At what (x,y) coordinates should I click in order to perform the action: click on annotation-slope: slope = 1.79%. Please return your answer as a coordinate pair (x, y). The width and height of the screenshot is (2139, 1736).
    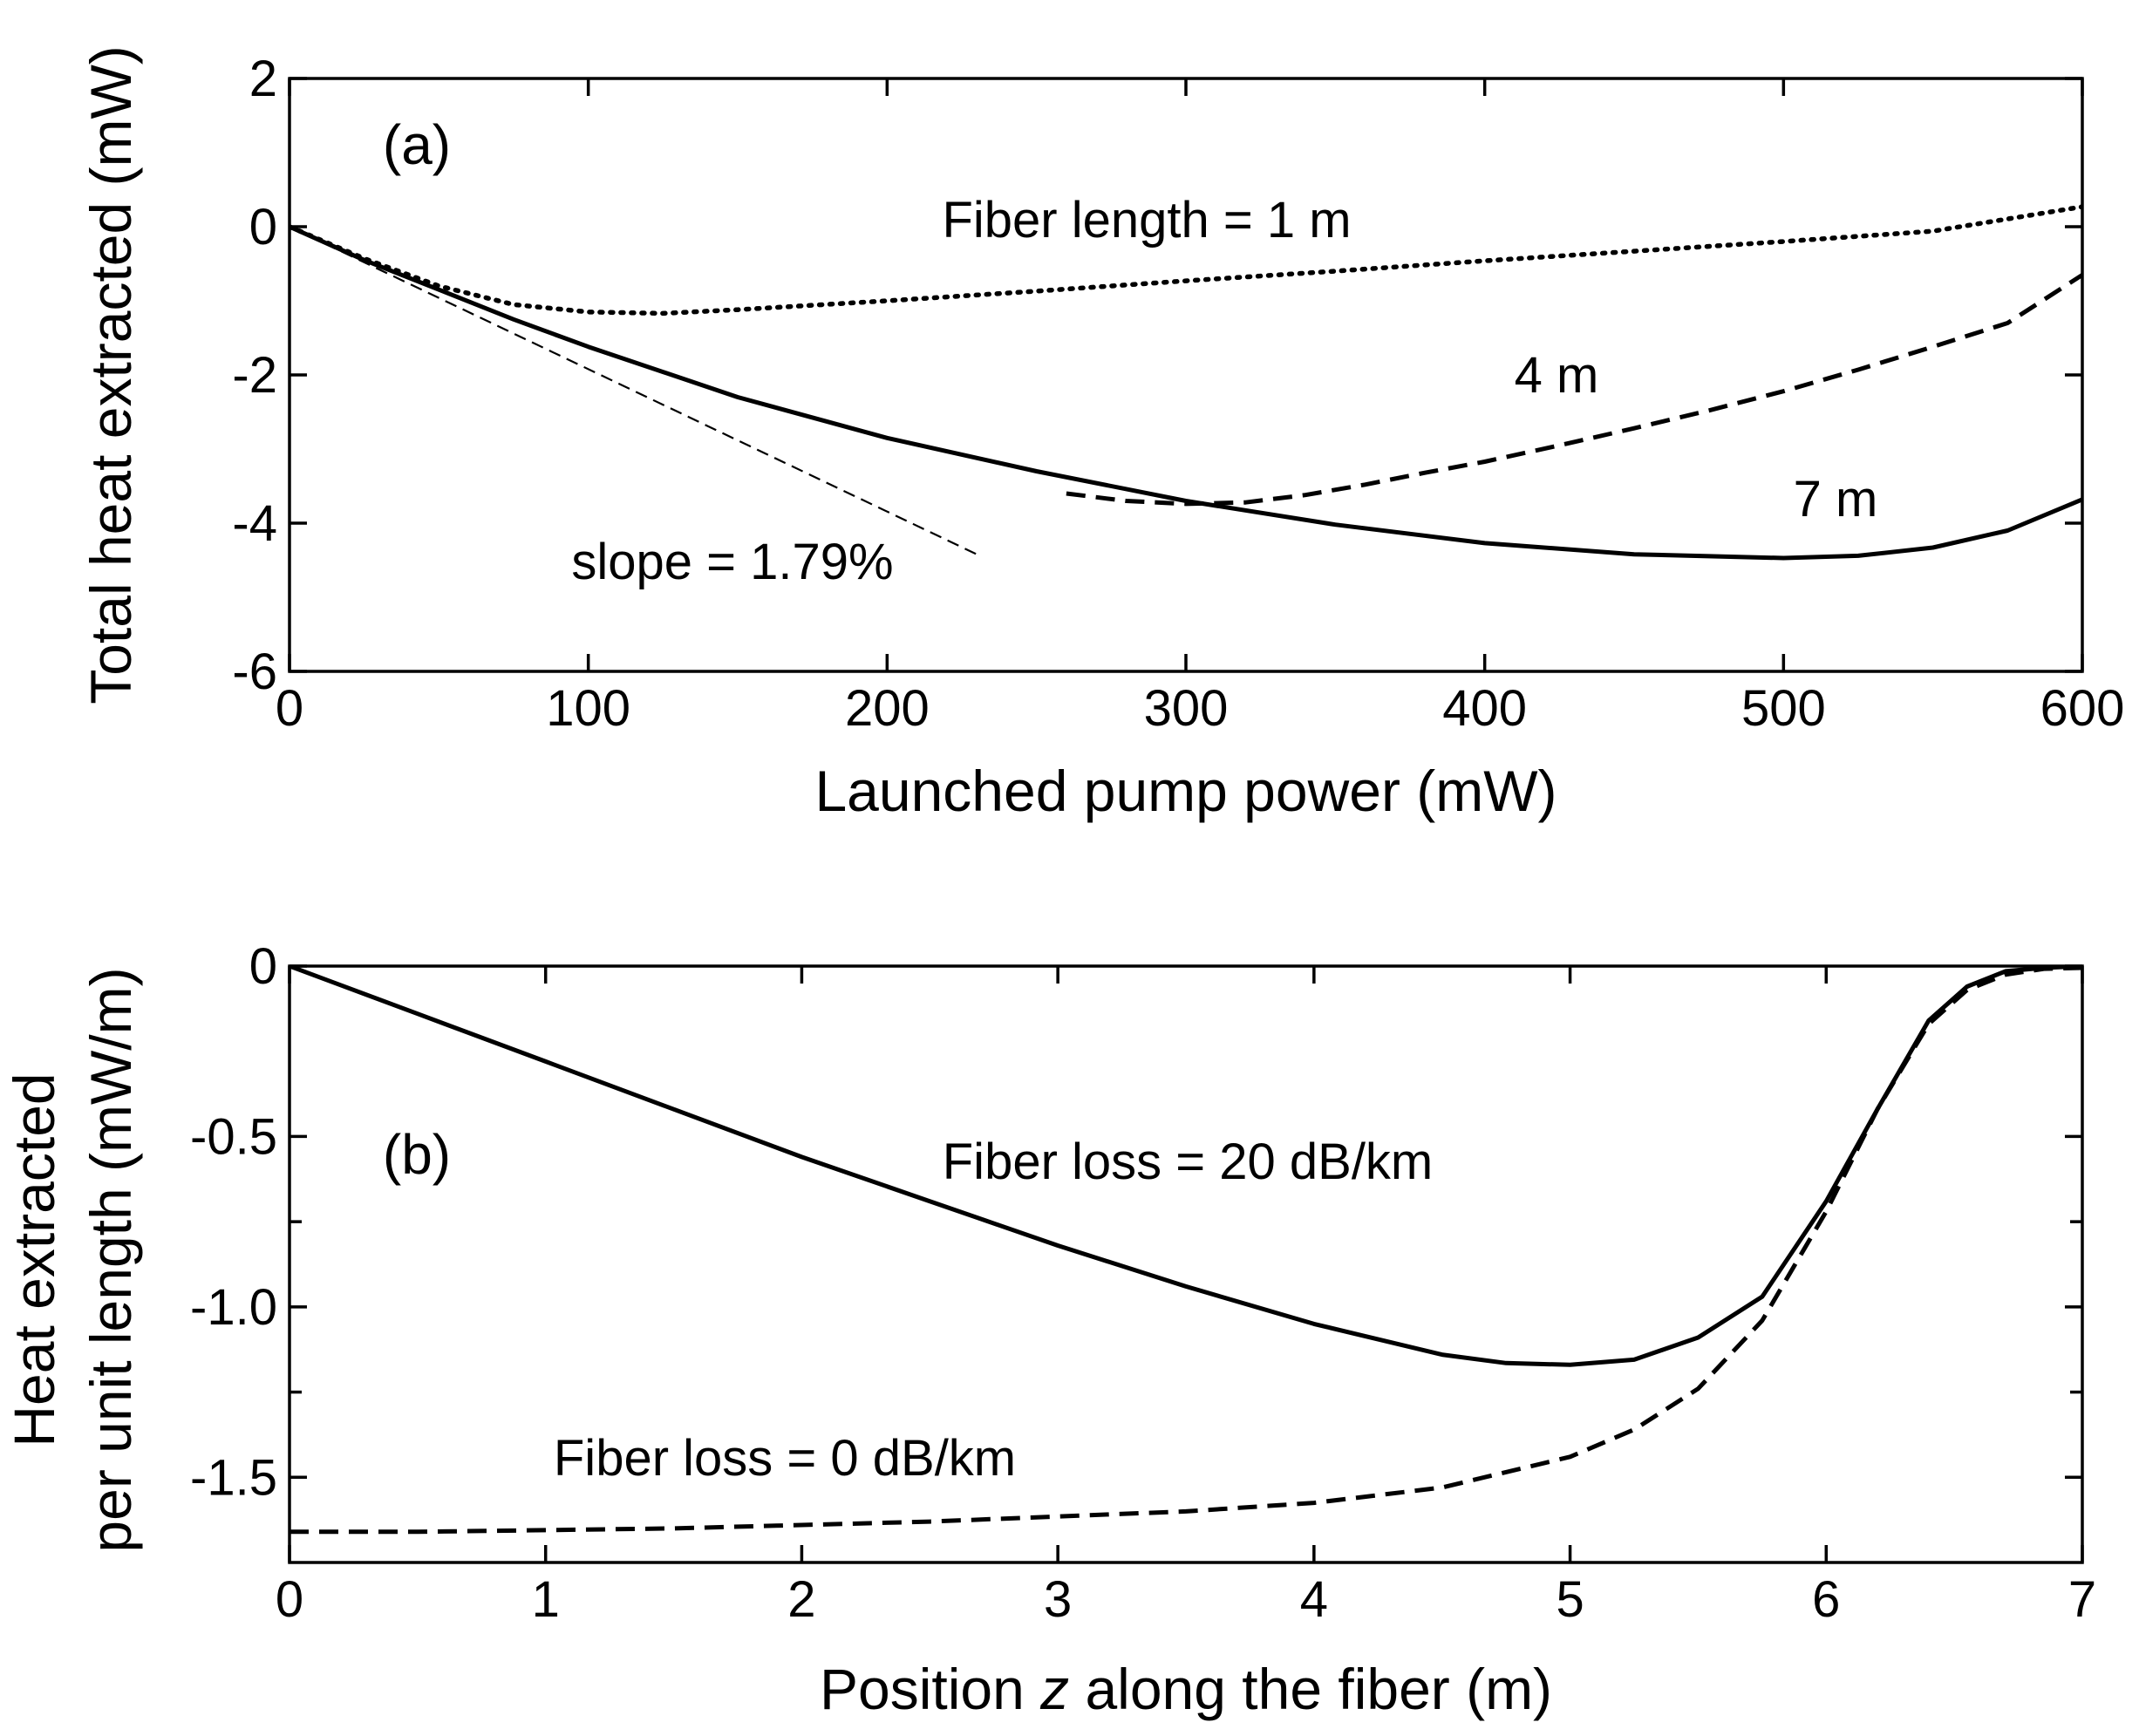
    Looking at the image, I should click on (732, 562).